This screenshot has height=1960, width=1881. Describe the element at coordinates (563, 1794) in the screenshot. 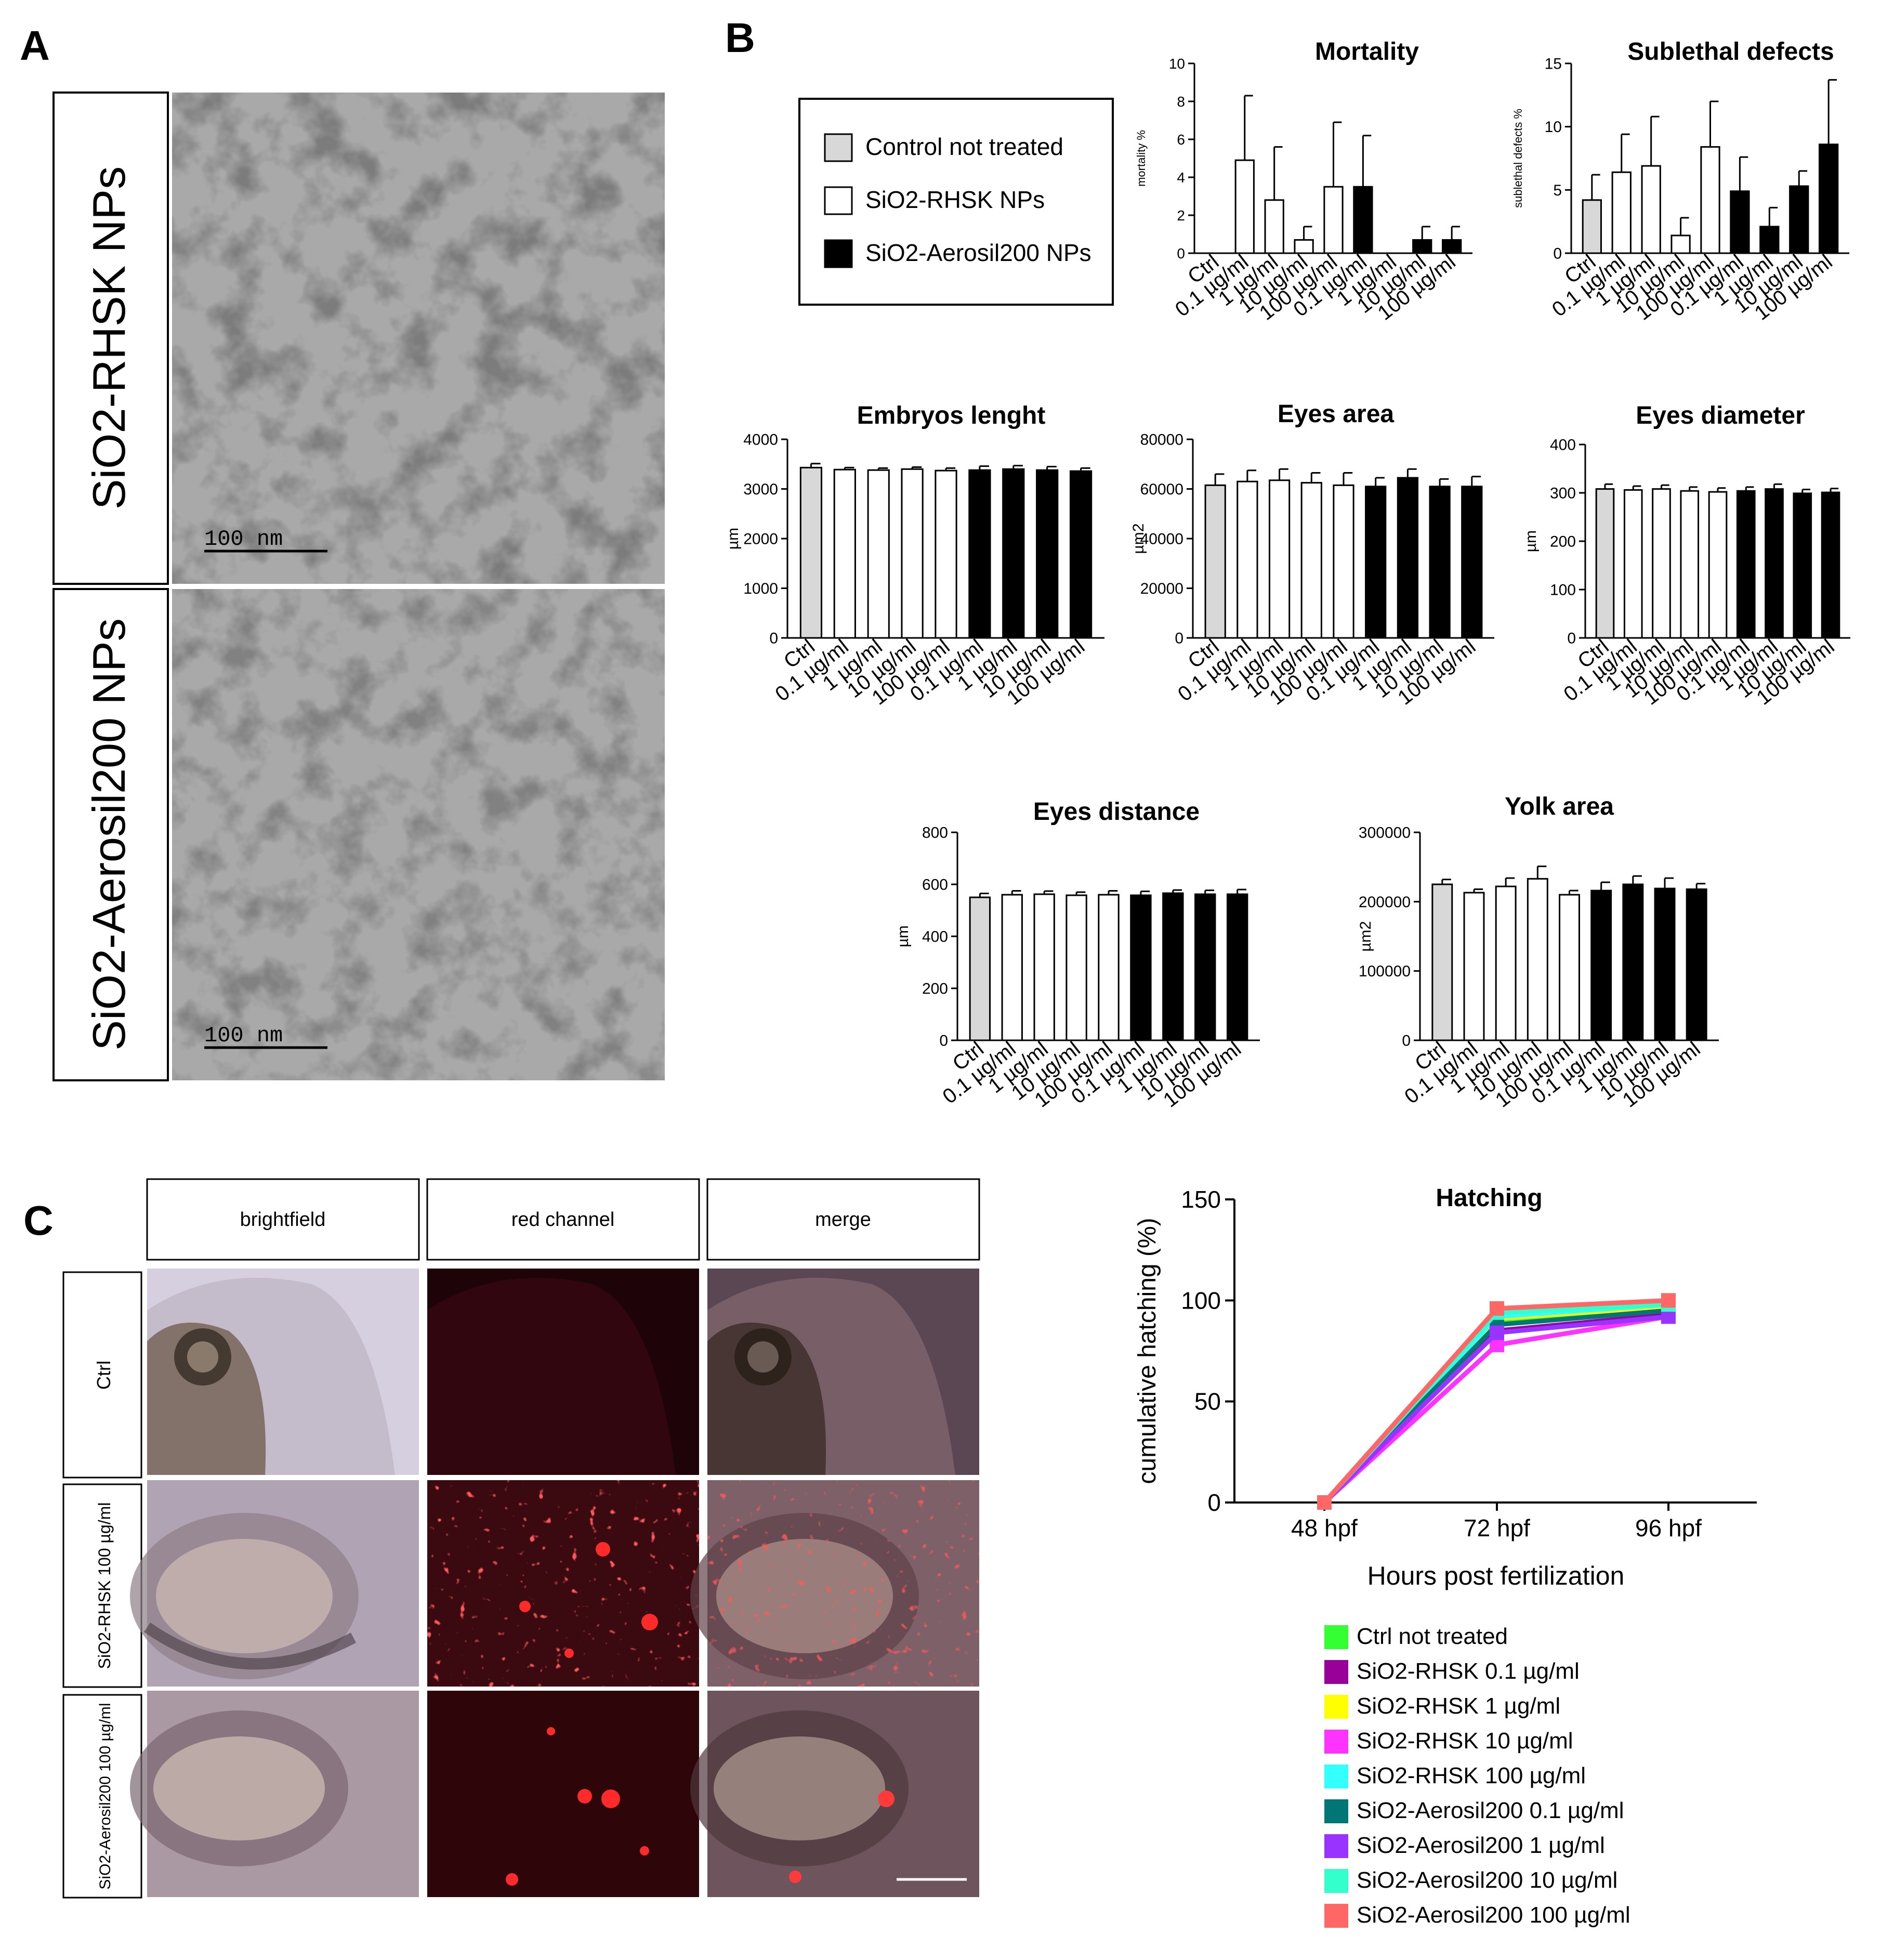

I see `micrograph-aerosil-red` at that location.